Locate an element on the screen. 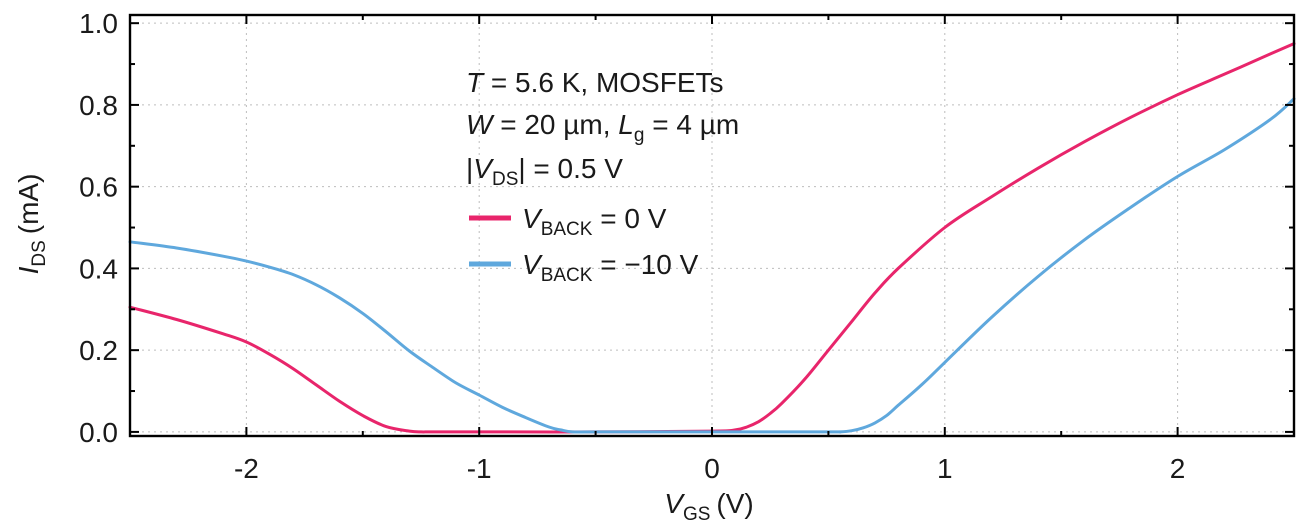  x-tick-labels: -2 -1 0 1 2 is located at coordinates (709, 468).